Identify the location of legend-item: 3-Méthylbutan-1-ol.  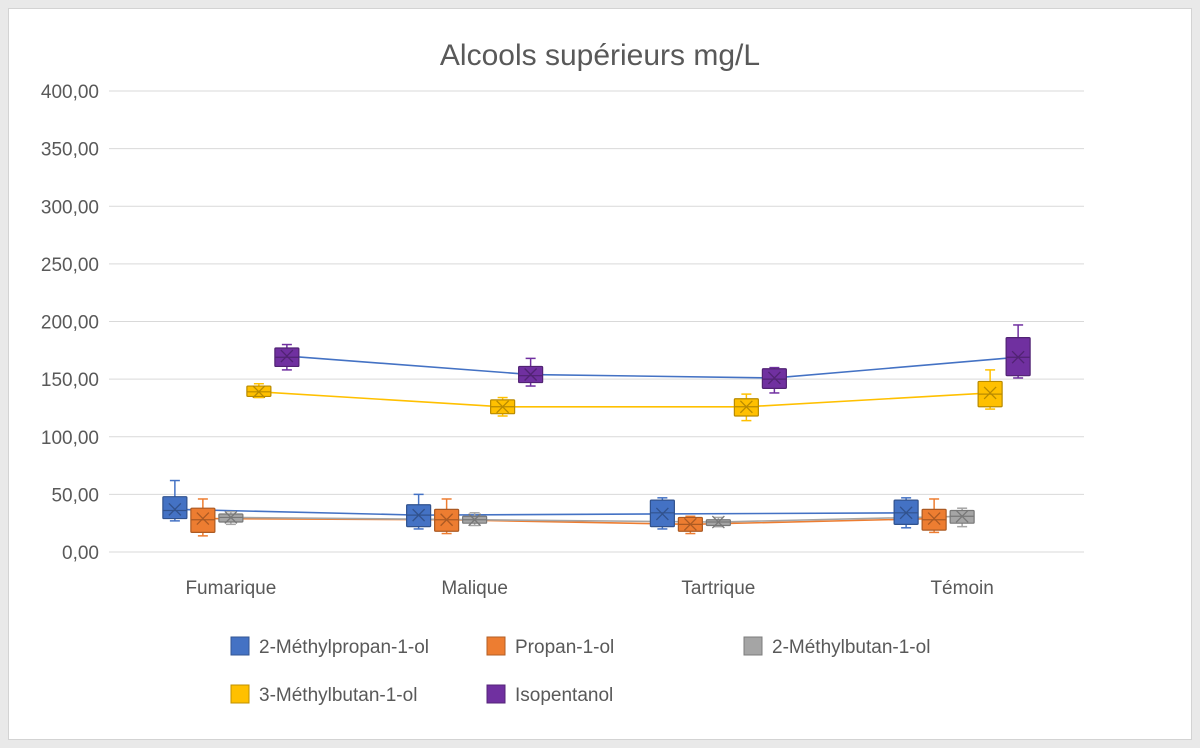
(323, 695).